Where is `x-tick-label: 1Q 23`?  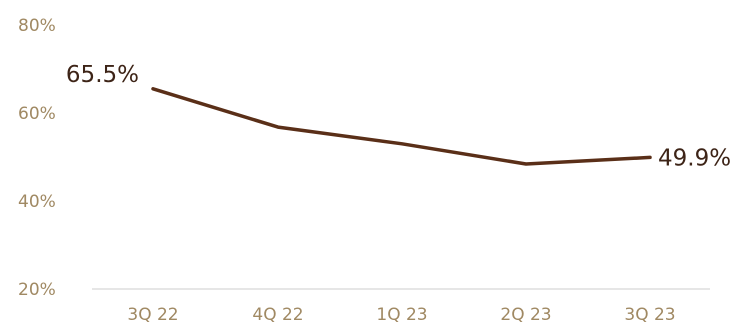 x-tick-label: 1Q 23 is located at coordinates (401, 315).